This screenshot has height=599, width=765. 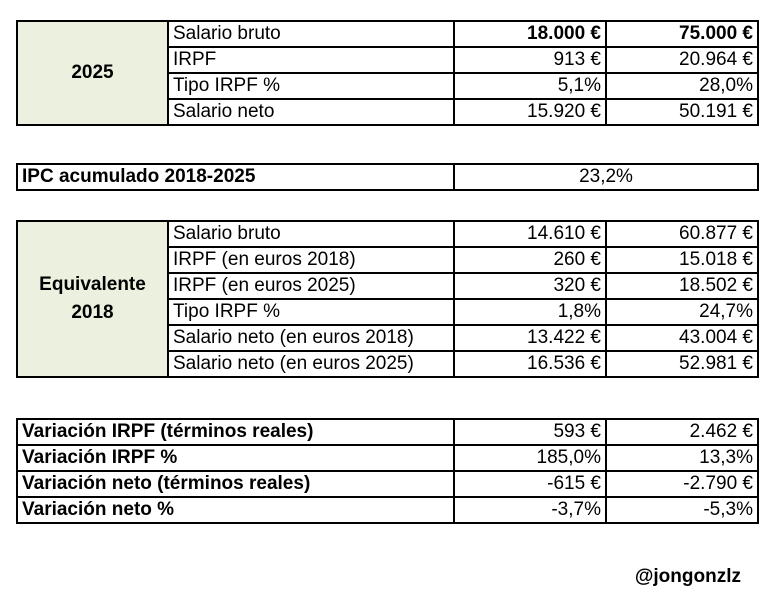 I want to click on table-row: IRPF 913 € 20.964 €, so click(x=388, y=60).